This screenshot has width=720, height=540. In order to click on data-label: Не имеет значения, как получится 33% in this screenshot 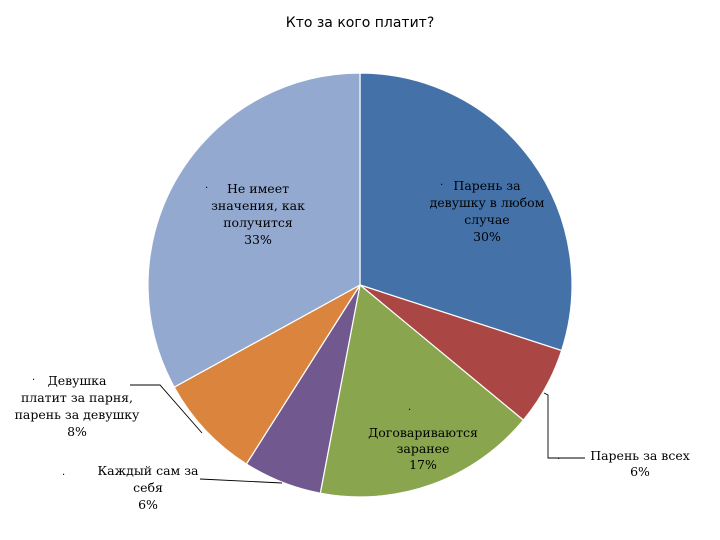, I will do `click(258, 214)`.